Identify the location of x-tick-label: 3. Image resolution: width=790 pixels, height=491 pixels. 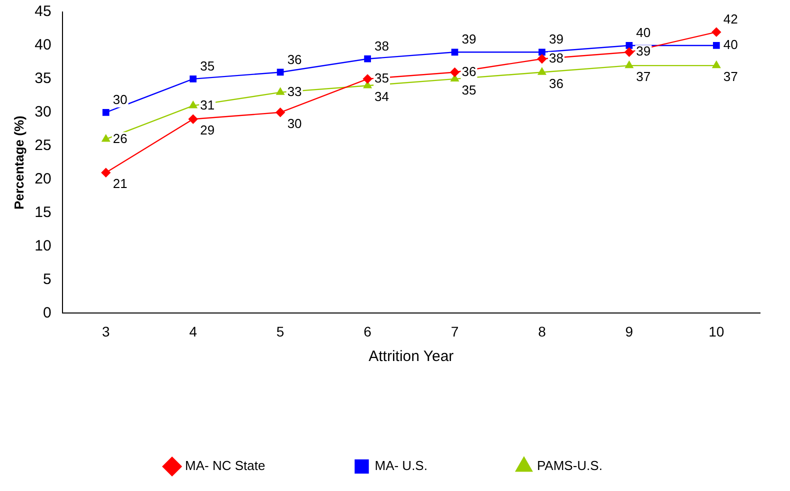
(106, 331).